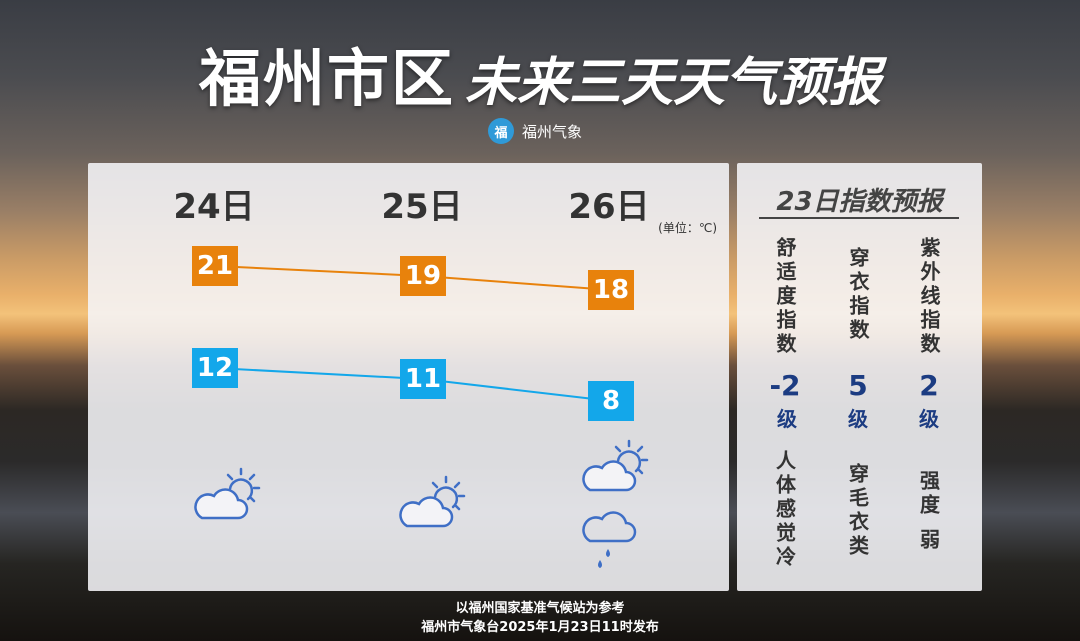 This screenshot has width=1080, height=641. I want to click on uv-desc: 强度 弱, so click(929, 511).